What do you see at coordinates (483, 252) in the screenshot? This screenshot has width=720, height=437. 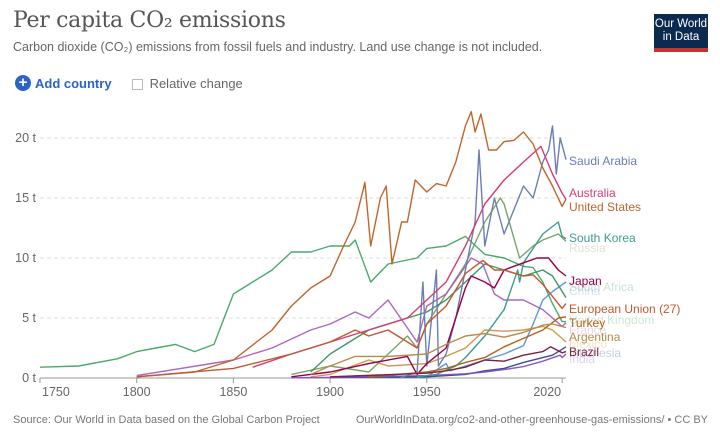 I see `series-line-saudi-arabia` at bounding box center [483, 252].